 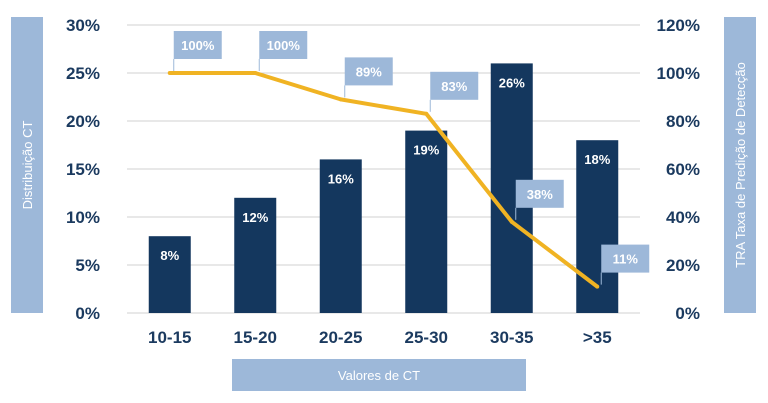 I want to click on left-tick-label: 0%, so click(x=87, y=313).